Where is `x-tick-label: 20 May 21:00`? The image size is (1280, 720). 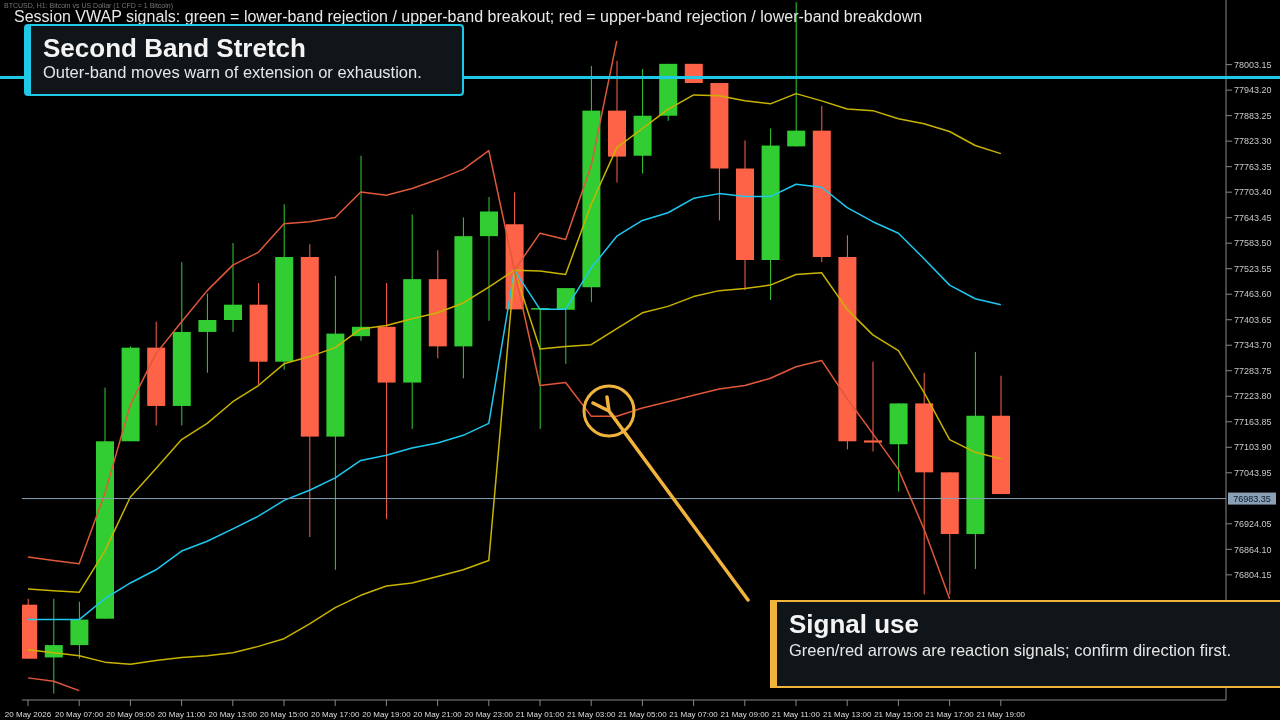 x-tick-label: 20 May 21:00 is located at coordinates (438, 714).